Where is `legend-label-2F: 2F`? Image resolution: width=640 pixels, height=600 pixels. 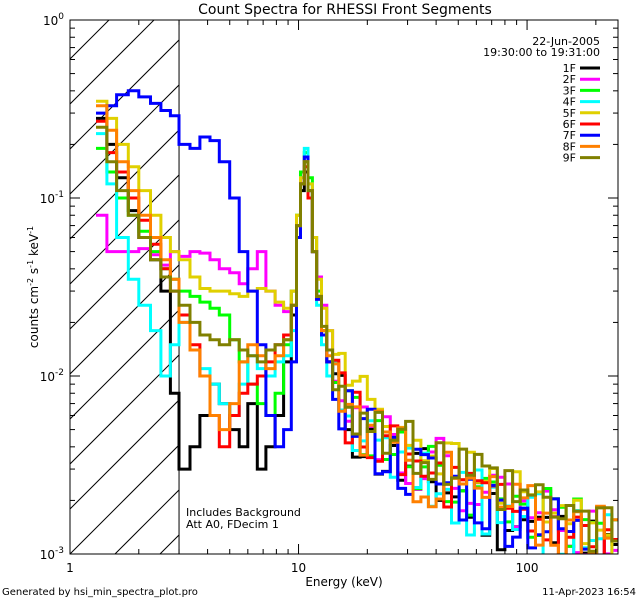 legend-label-2F: 2F is located at coordinates (569, 79).